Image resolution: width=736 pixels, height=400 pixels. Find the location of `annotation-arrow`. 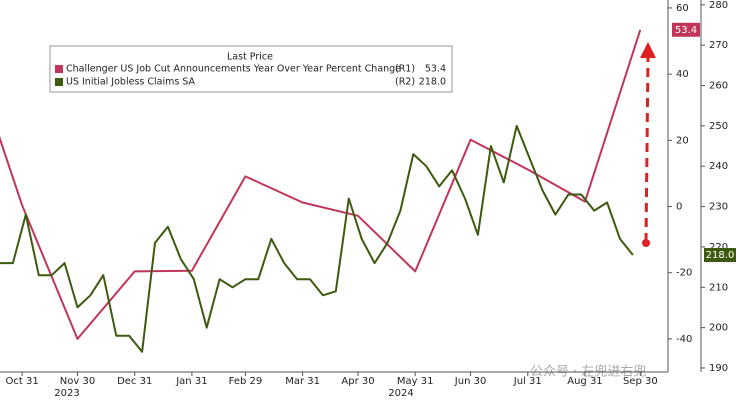

annotation-arrow is located at coordinates (648, 144).